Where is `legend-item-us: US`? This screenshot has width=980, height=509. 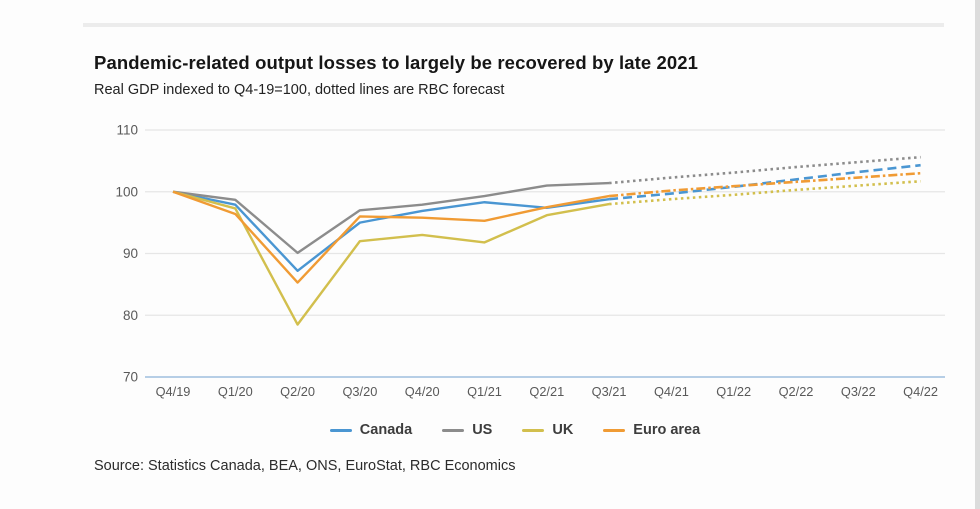 legend-item-us: US is located at coordinates (467, 430).